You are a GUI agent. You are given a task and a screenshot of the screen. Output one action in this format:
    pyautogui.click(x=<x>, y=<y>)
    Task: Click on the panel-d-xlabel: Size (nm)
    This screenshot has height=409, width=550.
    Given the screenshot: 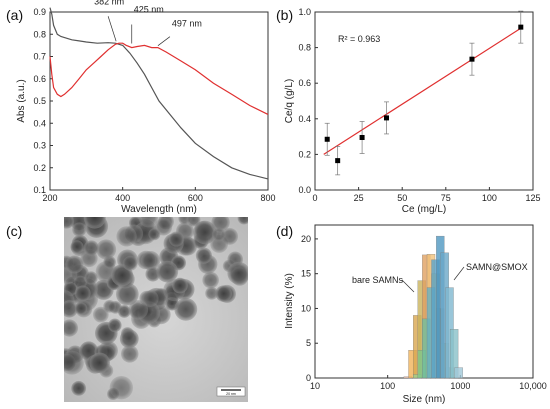 What is the action you would take?
    pyautogui.click(x=424, y=399)
    